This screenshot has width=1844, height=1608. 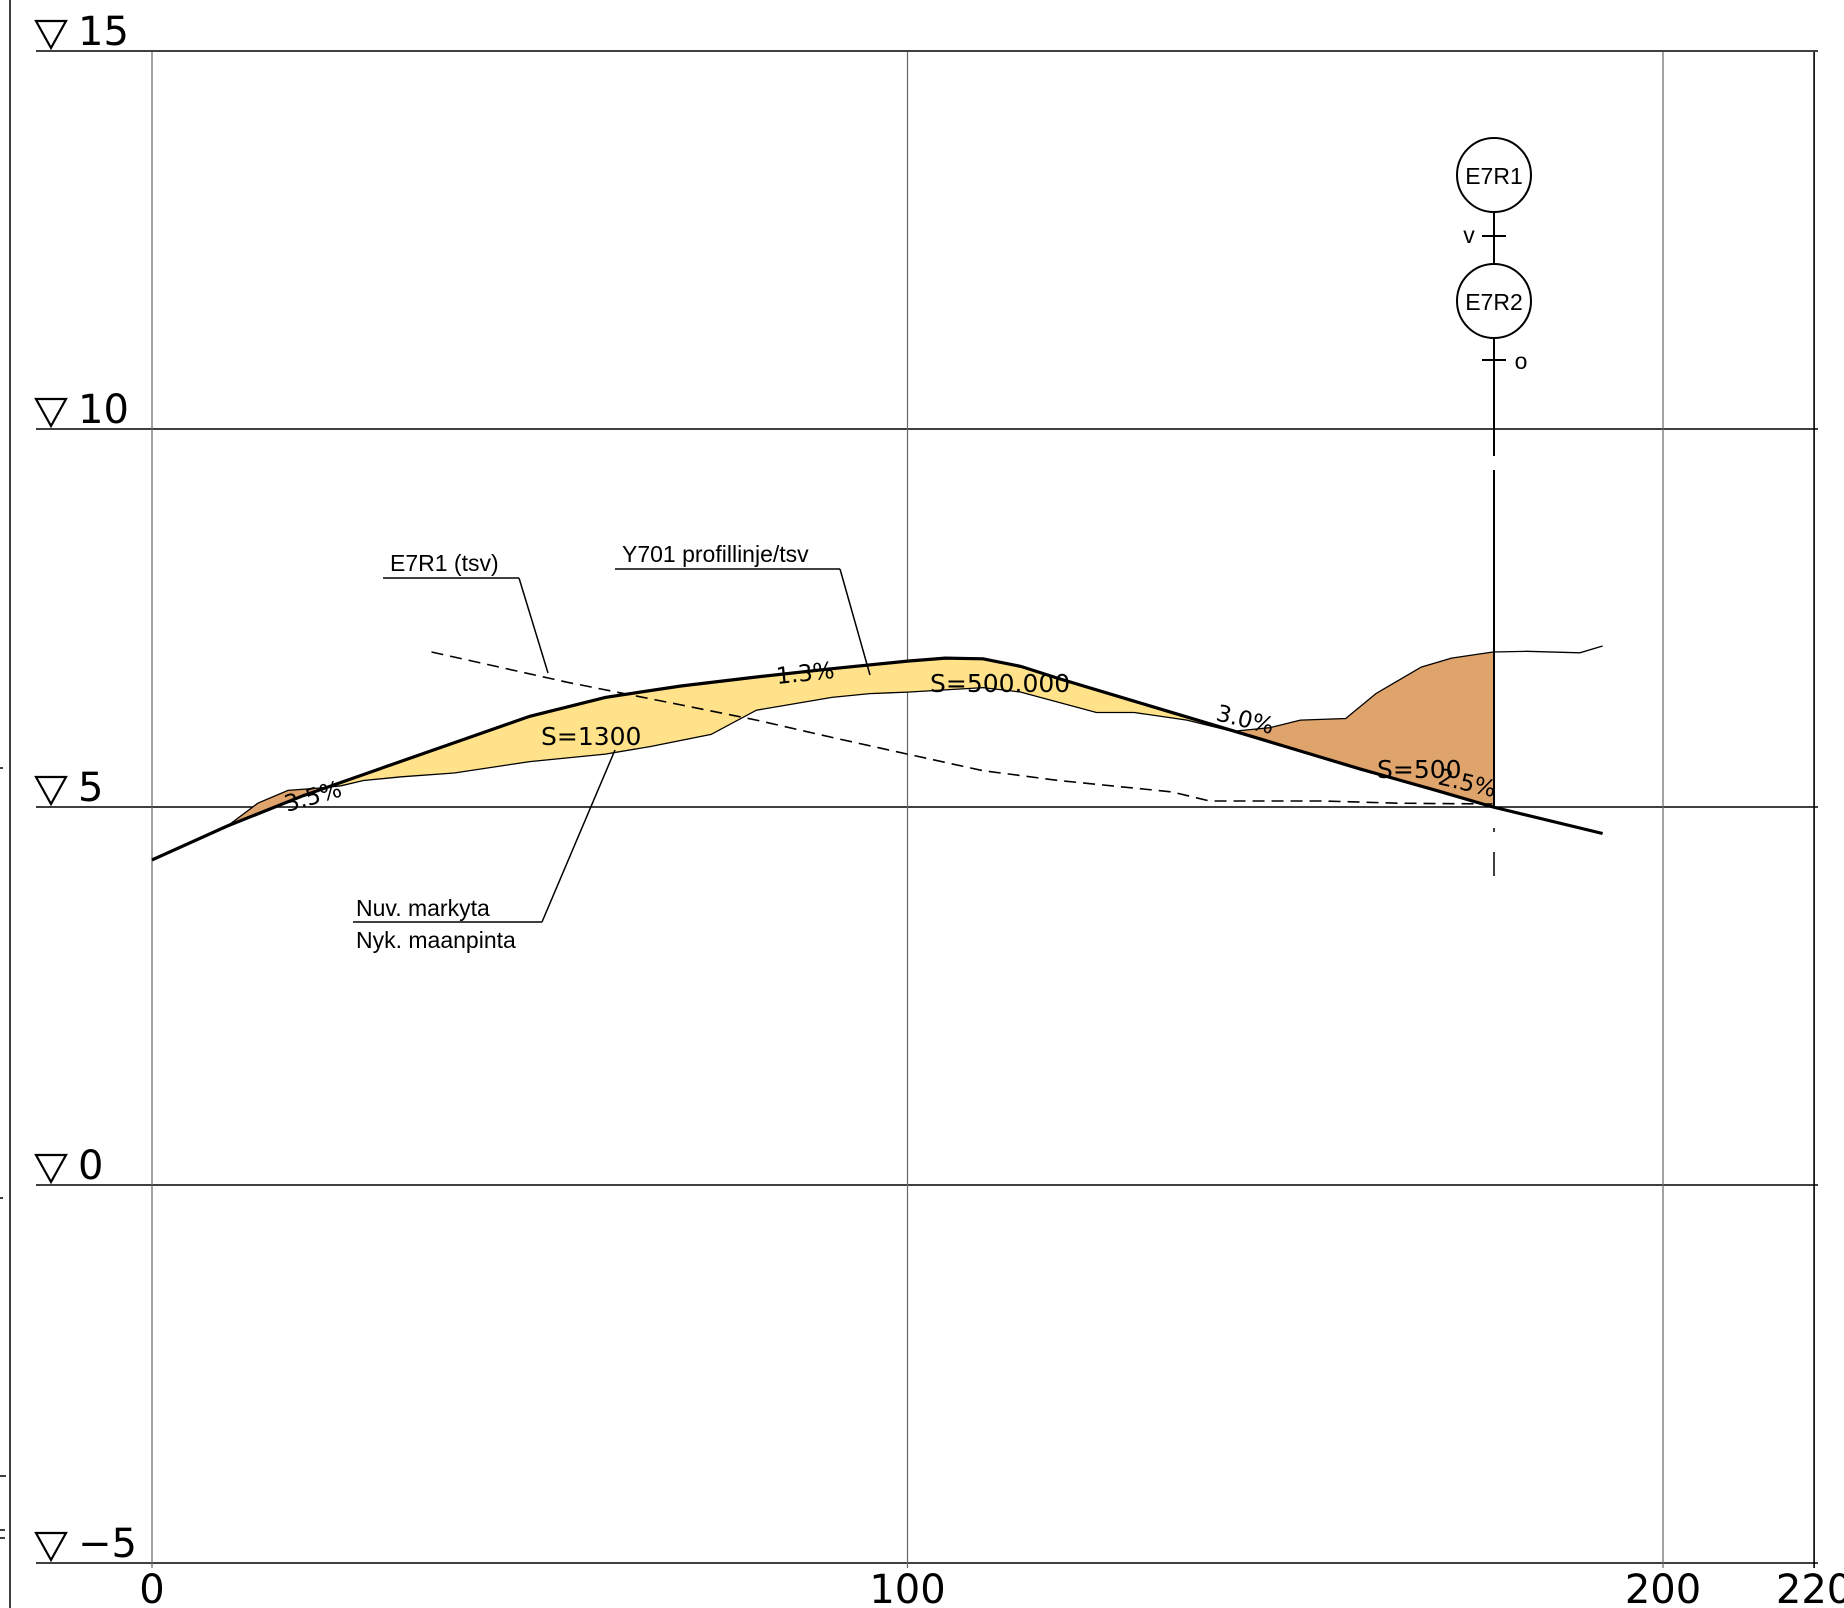 I want to click on existing-ground-line, so click(x=915, y=736).